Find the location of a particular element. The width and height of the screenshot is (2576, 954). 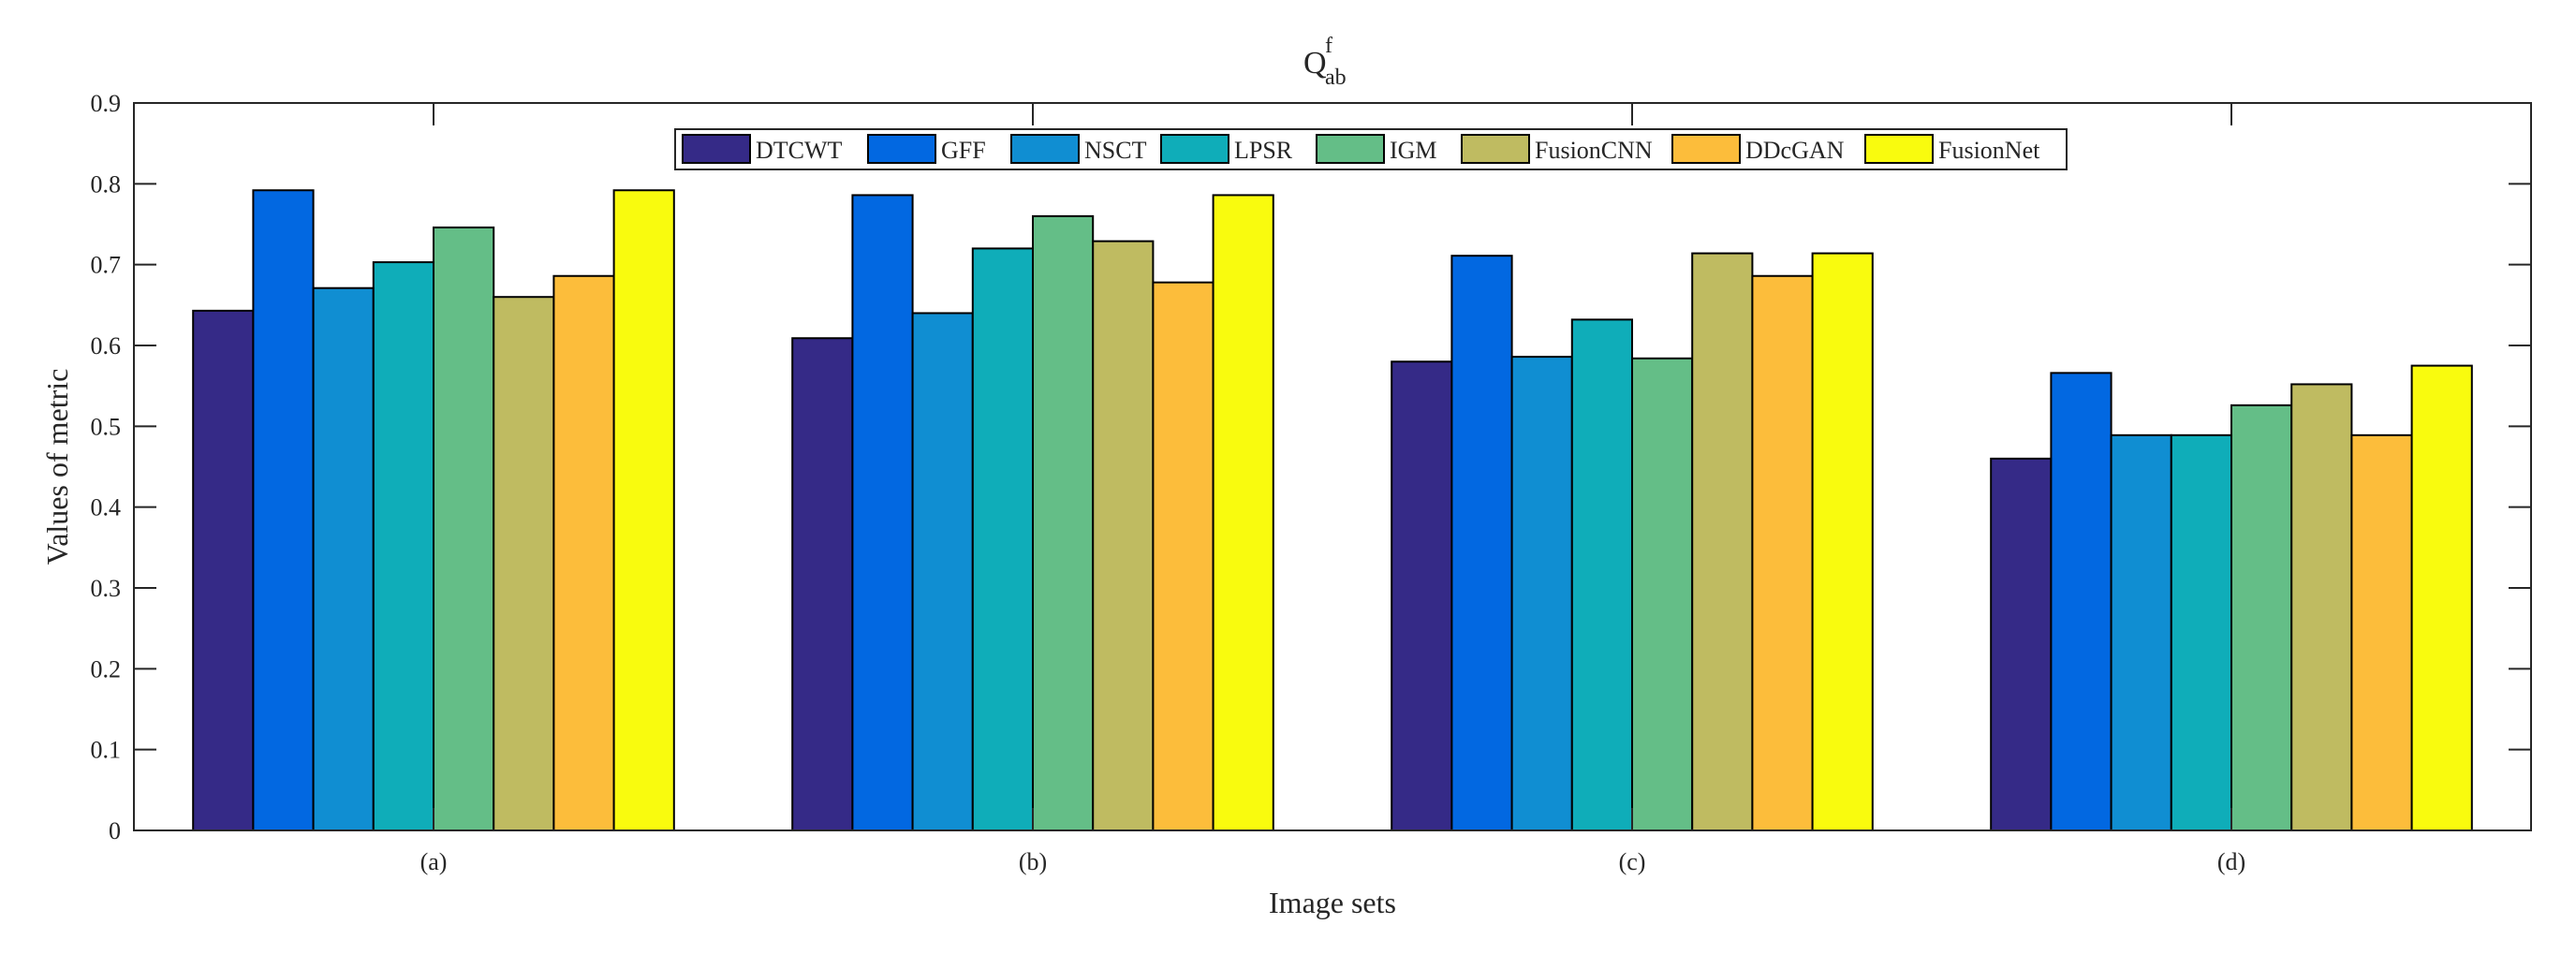

legend-label-ddcgan: DDcGAN is located at coordinates (1795, 150).